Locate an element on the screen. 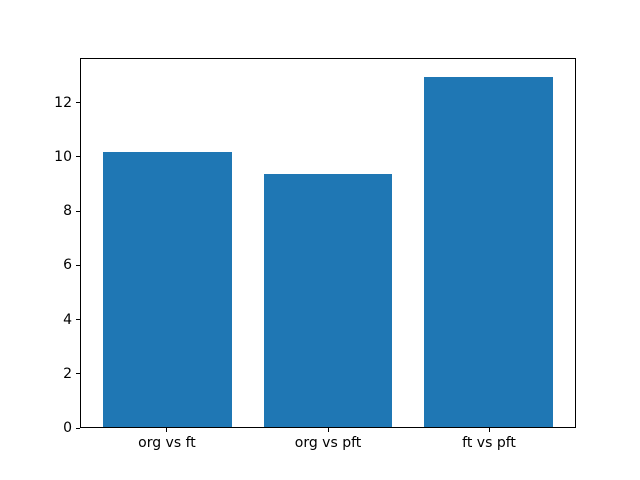 This screenshot has height=480, width=640. y-tick-label: 0 is located at coordinates (67, 428).